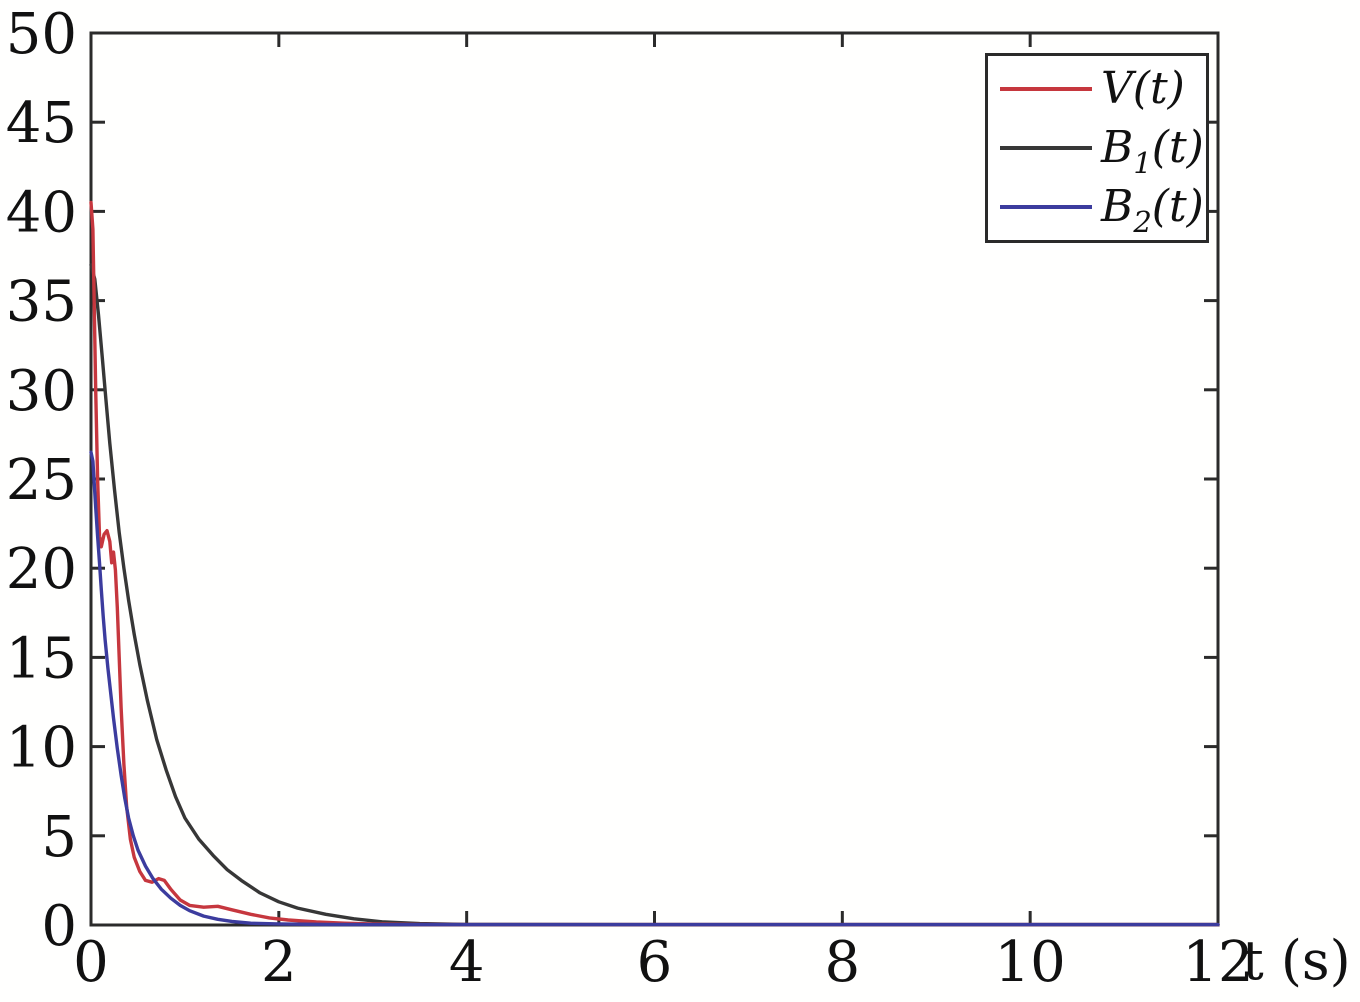 The height and width of the screenshot is (1002, 1360). Describe the element at coordinates (279, 962) in the screenshot. I see `x-tick-label: 2` at that location.